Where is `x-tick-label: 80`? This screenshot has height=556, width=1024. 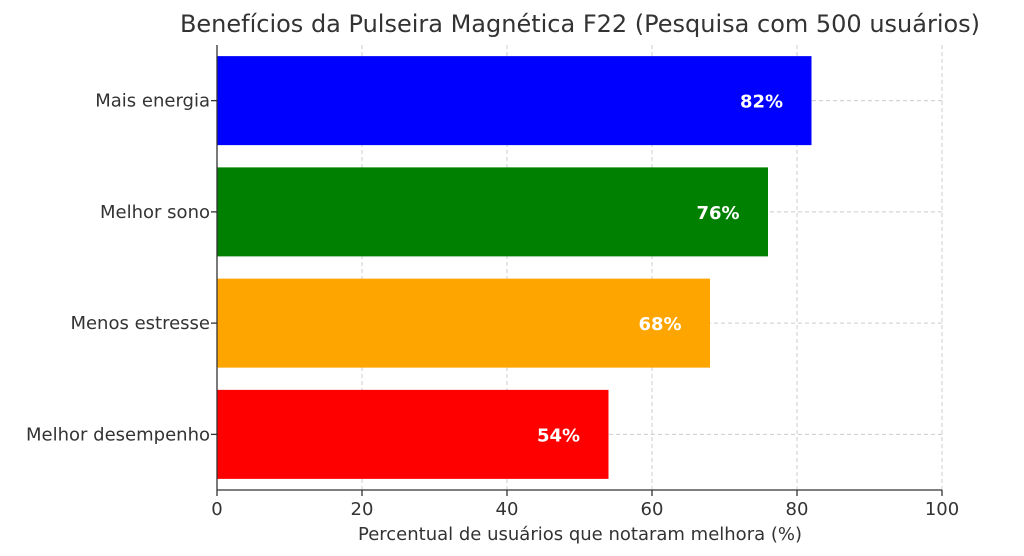 x-tick-label: 80 is located at coordinates (797, 509).